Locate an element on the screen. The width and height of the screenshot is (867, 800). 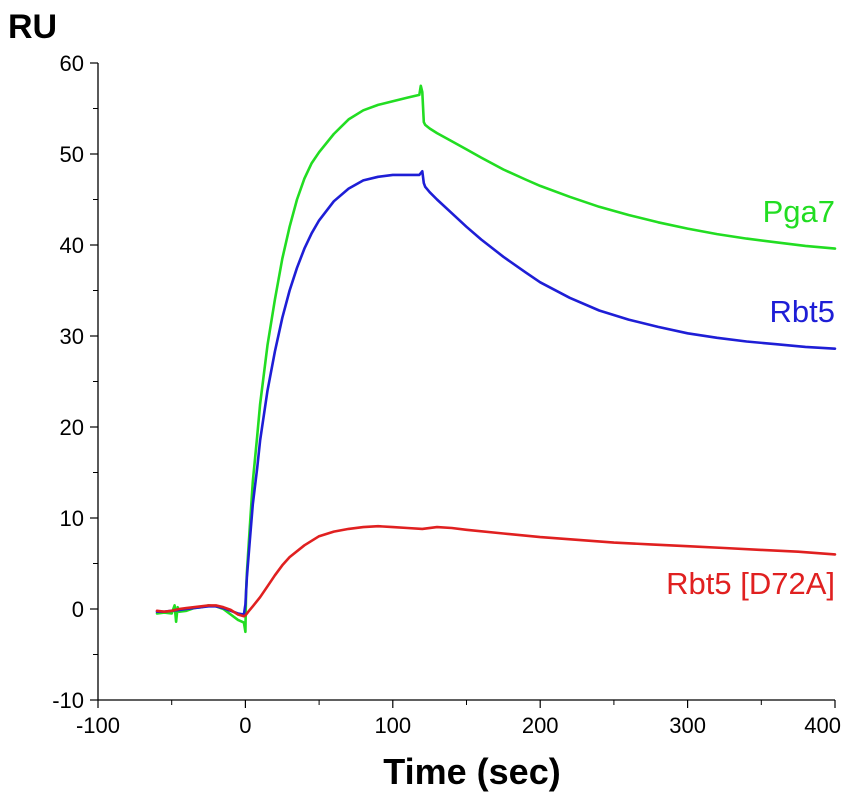
y-tick-label: 10 is located at coordinates (72, 518).